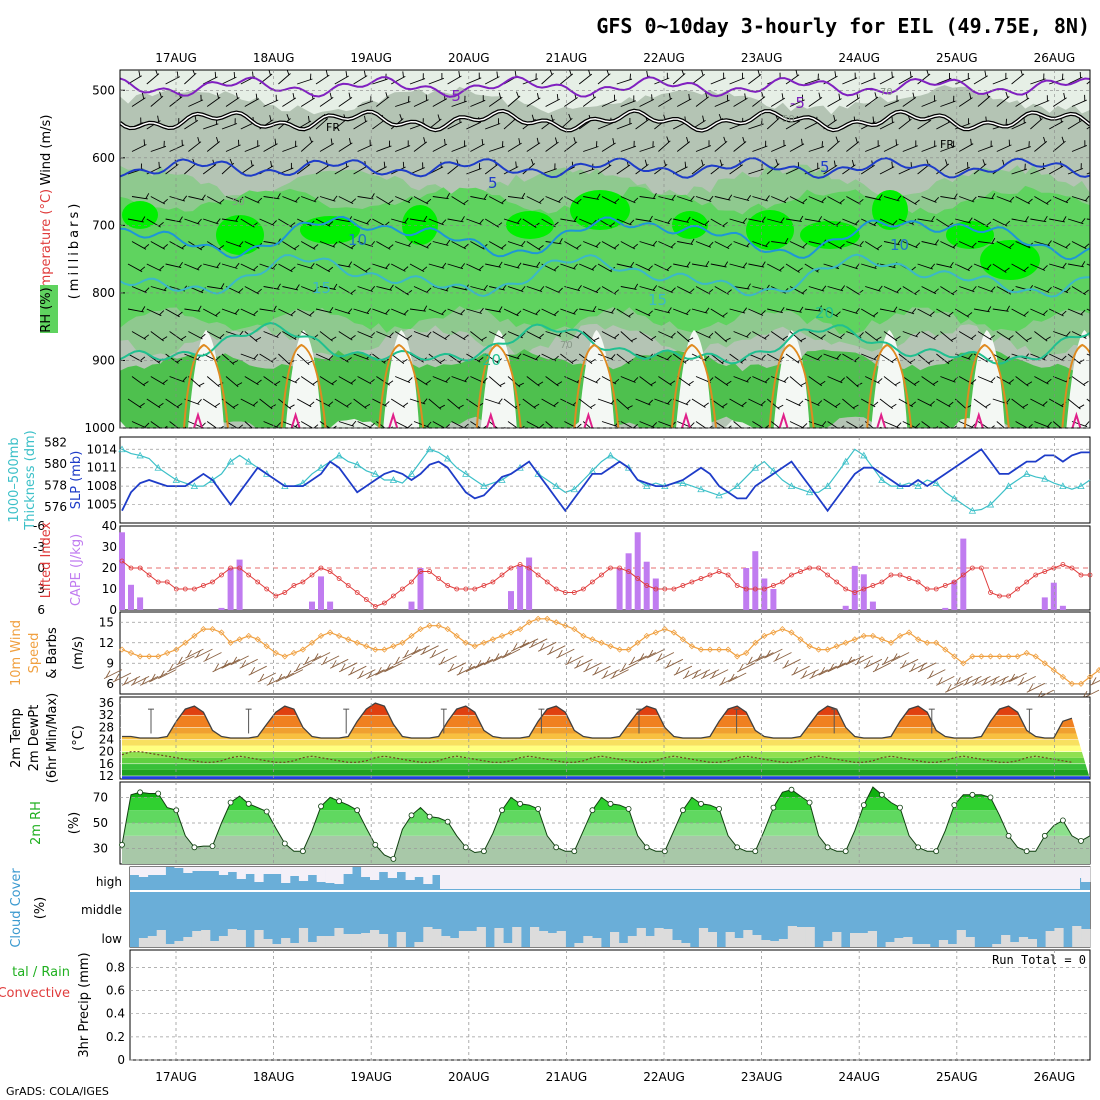 This screenshot has height=1100, width=1100. I want to click on date-label-bottom: 17AUG, so click(176, 1077).